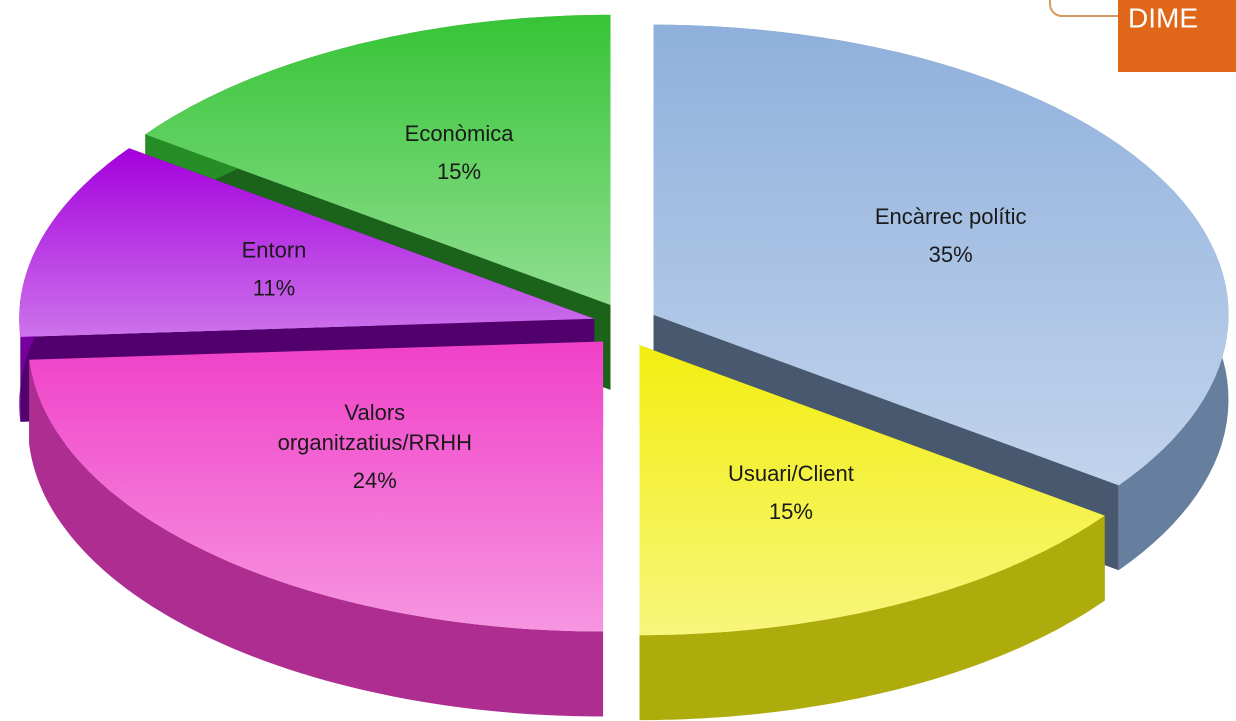 The height and width of the screenshot is (721, 1236). Describe the element at coordinates (1177, 36) in the screenshot. I see `badge-box` at that location.